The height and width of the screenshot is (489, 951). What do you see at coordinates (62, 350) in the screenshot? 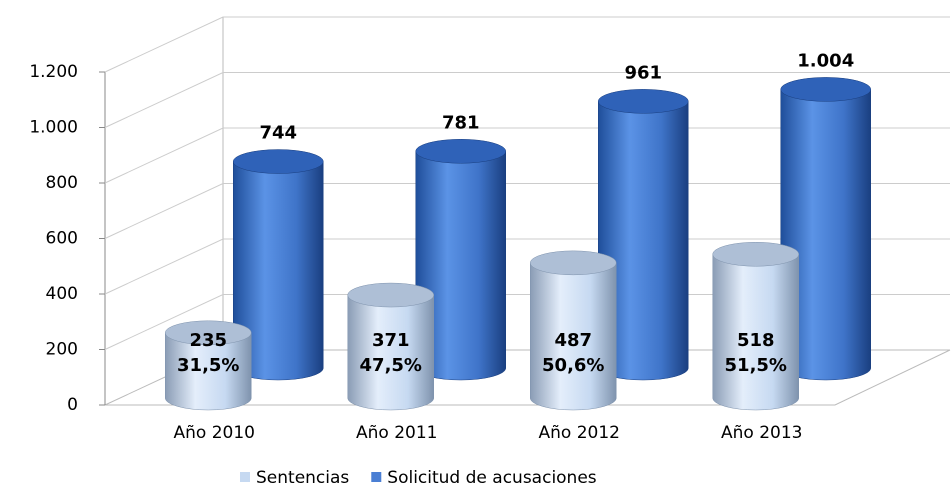
I see `y-tick-label: 200` at bounding box center [62, 350].